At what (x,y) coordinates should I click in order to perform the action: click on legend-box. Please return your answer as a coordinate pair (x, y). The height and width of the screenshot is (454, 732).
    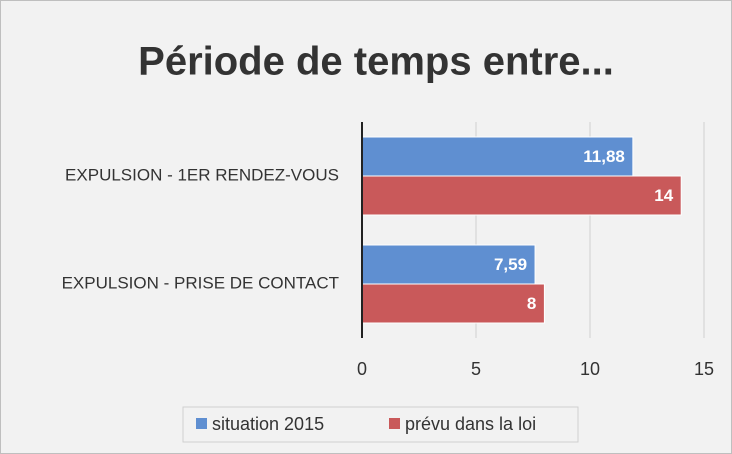
    Looking at the image, I should click on (380, 424).